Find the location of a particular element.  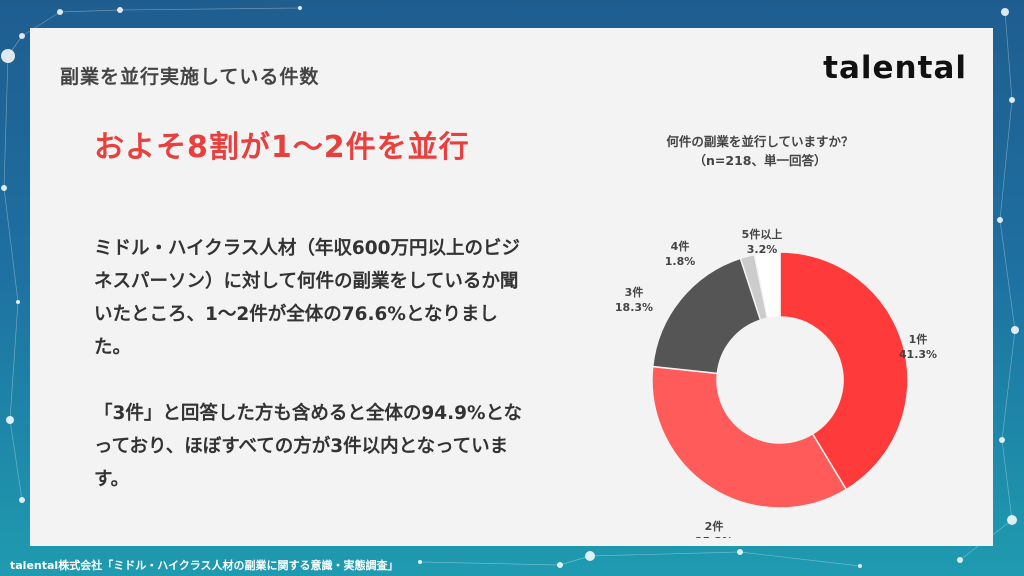

slice-label-2: 2件 is located at coordinates (714, 526).